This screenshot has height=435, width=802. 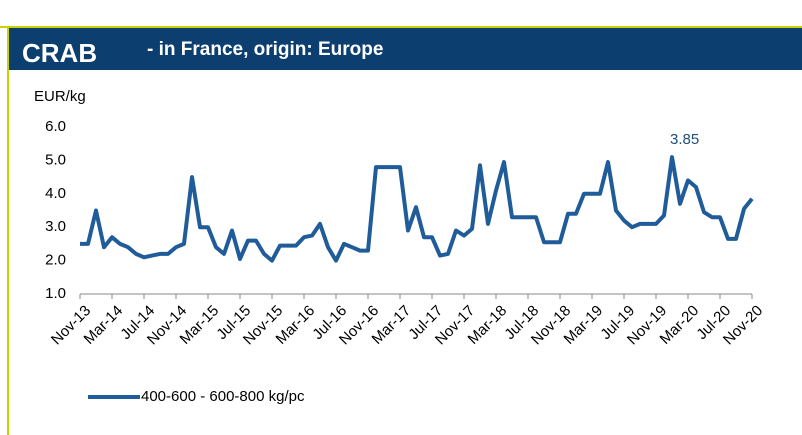 What do you see at coordinates (405, 49) in the screenshot?
I see `header-band` at bounding box center [405, 49].